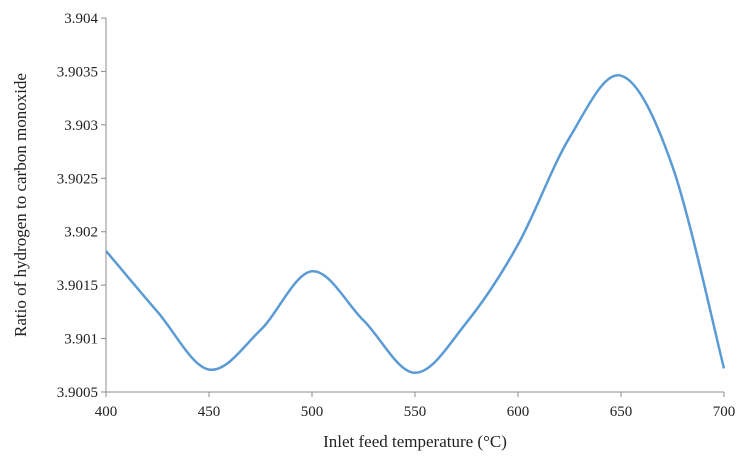 The width and height of the screenshot is (740, 457). I want to click on y-tick-label: 3.9025, so click(77, 179).